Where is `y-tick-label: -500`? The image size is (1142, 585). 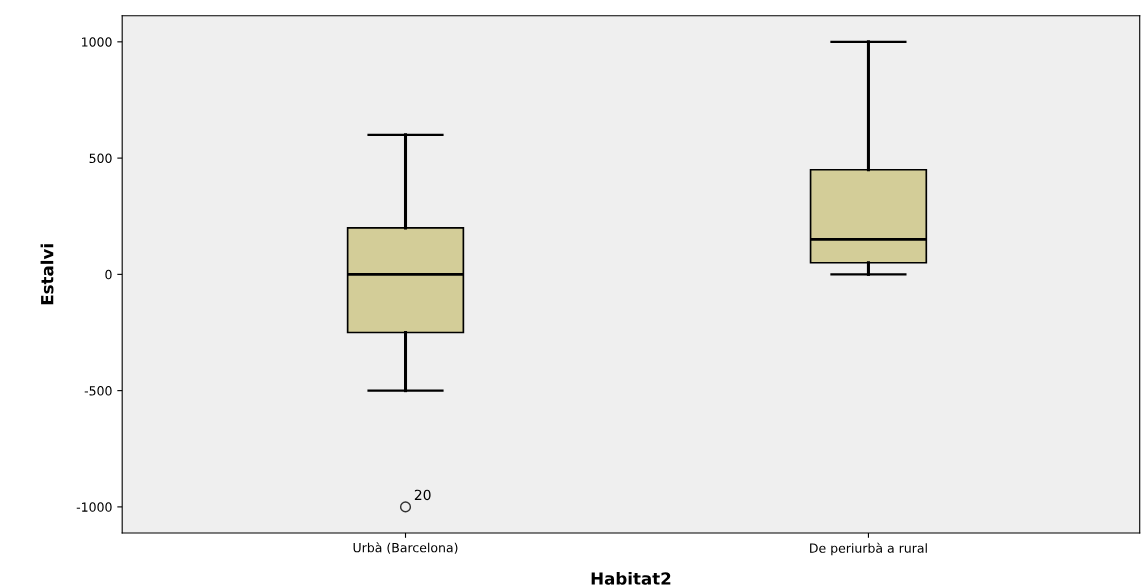
y-tick-label: -500 is located at coordinates (98, 391).